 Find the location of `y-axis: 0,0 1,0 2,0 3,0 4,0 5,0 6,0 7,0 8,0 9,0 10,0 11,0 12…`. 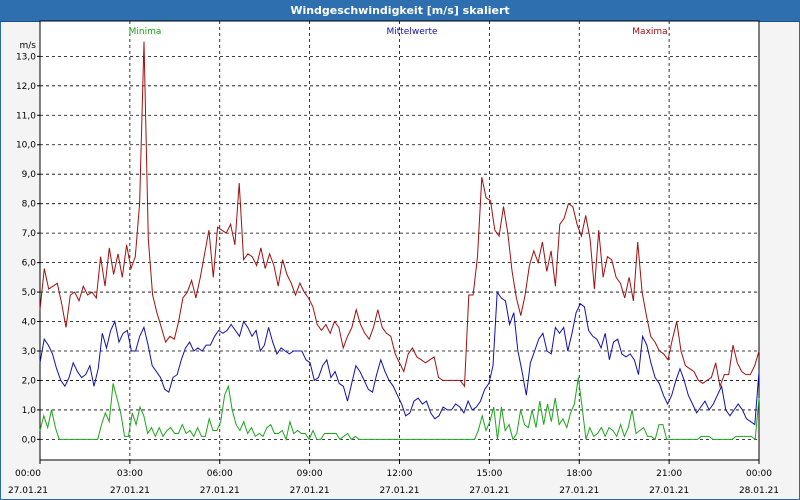

y-axis: 0,0 1,0 2,0 3,0 4,0 5,0 6,0 7,0 8,0 9,0 10,0 11,0 12… is located at coordinates (28, 248).